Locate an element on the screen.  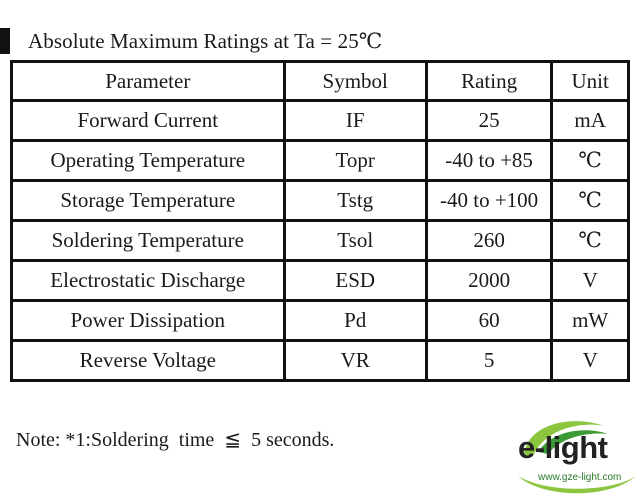
cell-parameter: Forward Current is located at coordinates (148, 120).